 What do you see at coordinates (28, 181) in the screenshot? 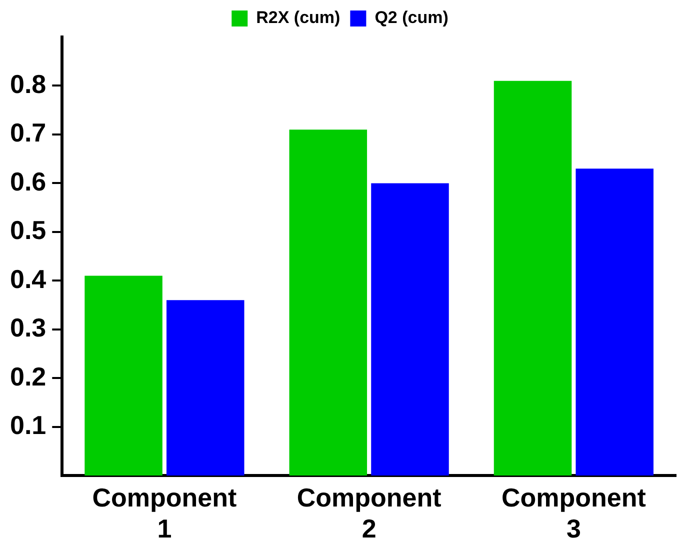
I see `y-tick-label: 0.6` at bounding box center [28, 181].